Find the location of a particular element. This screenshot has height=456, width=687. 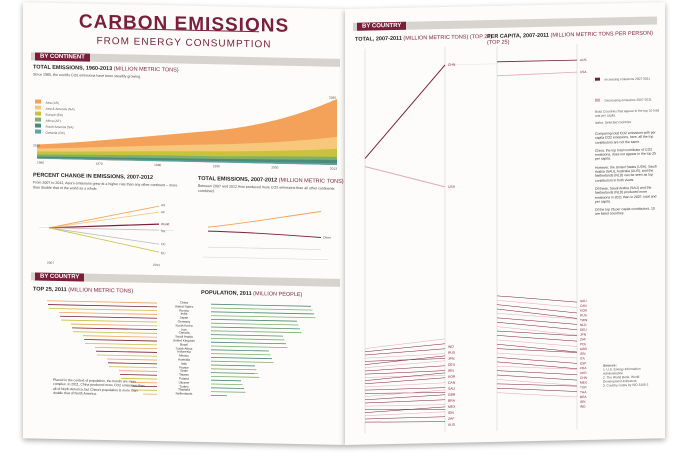

pct-label: EU is located at coordinates (163, 253).